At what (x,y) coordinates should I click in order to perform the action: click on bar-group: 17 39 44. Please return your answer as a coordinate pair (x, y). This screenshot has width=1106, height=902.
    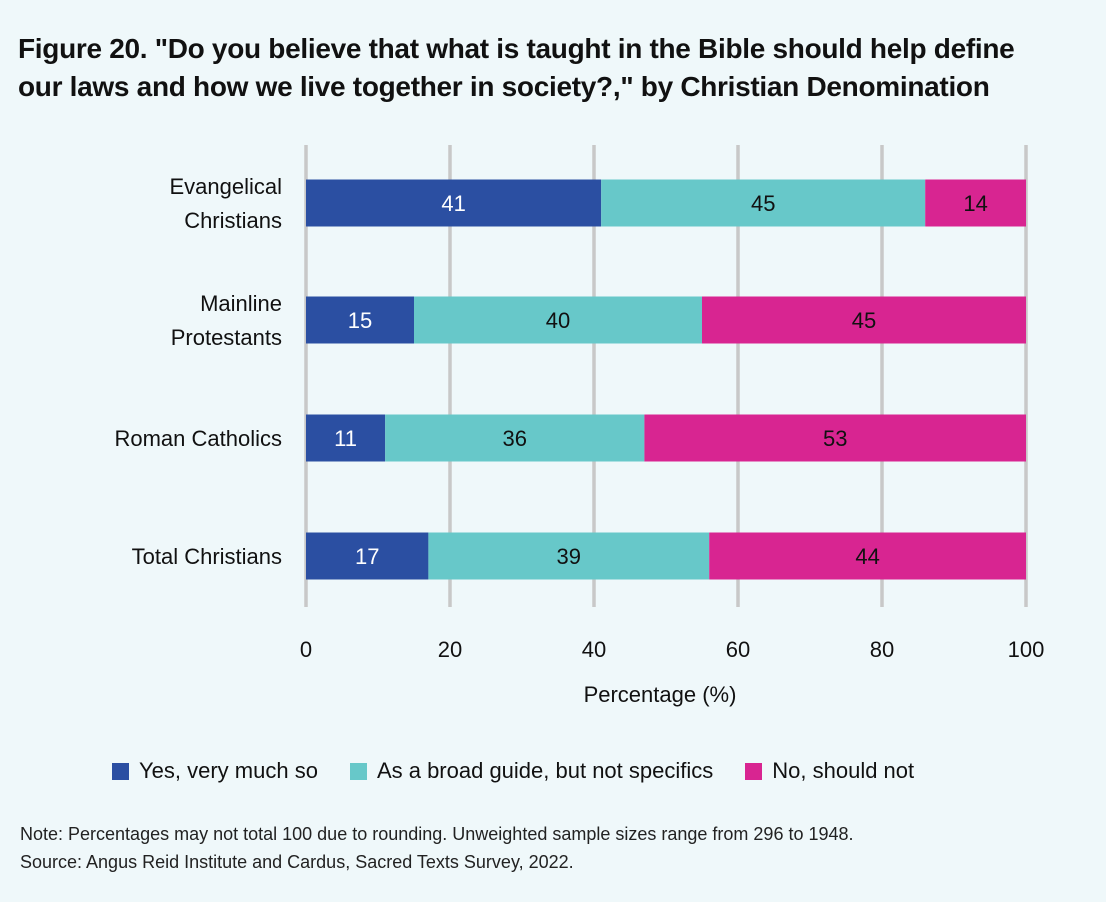
    Looking at the image, I should click on (666, 556).